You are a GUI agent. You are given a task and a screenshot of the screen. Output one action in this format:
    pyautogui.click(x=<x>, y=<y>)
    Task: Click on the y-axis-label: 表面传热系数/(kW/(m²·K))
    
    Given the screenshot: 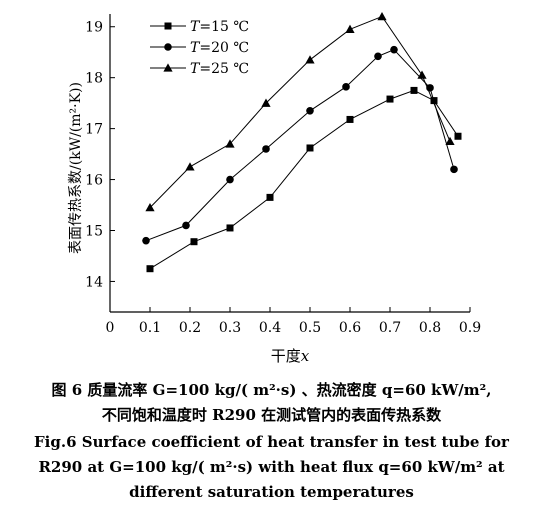 What is the action you would take?
    pyautogui.click(x=76, y=168)
    